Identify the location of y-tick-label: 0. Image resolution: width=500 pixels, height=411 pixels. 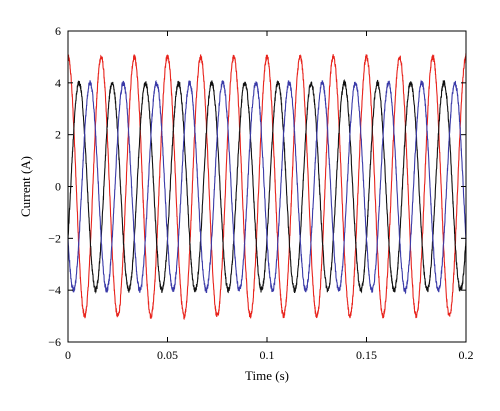
(58, 187).